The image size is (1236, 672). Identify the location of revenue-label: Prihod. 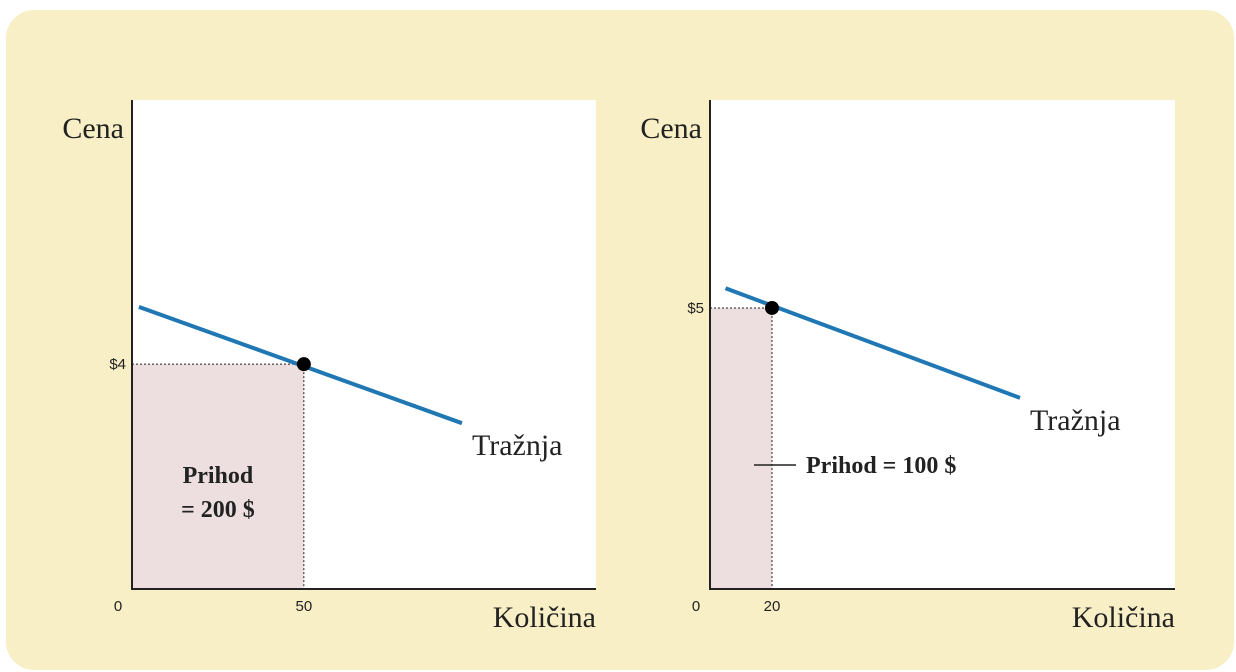
(218, 476).